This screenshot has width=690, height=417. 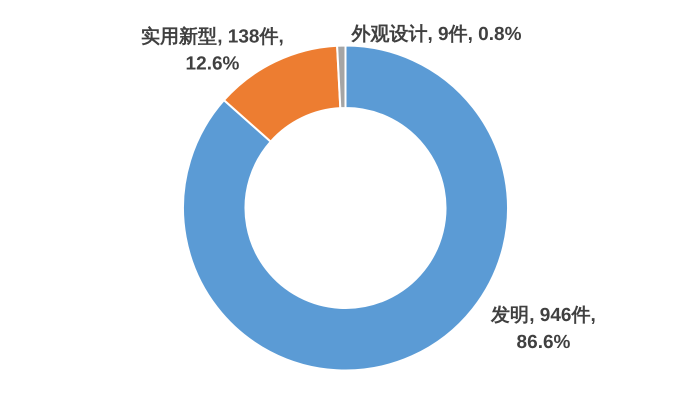 I want to click on slice-label: 发明, 946件, 86.6%, so click(x=543, y=329).